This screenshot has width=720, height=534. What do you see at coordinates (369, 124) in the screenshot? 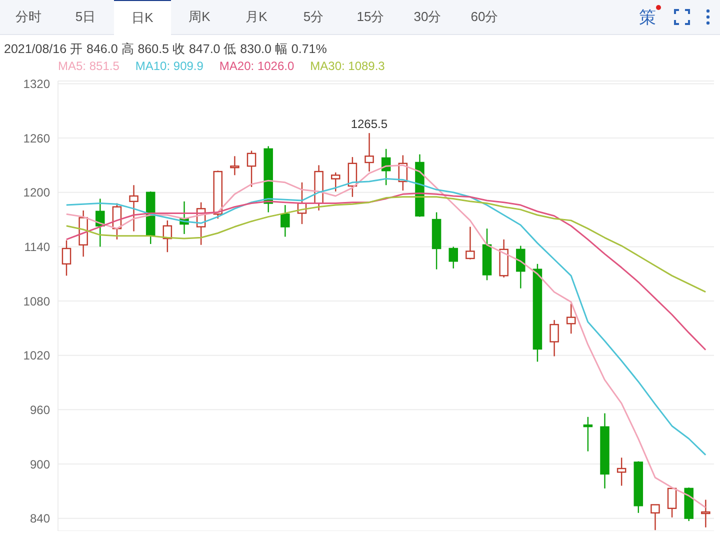
I see `annotation: 1265.5` at bounding box center [369, 124].